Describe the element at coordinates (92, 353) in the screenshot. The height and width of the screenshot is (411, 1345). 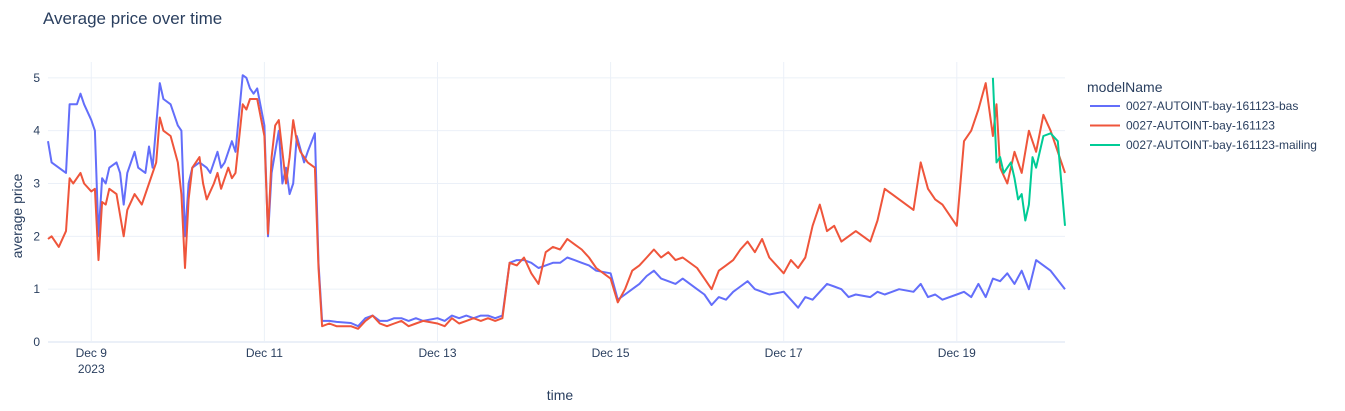
I see `x-tick-label: Dec 9` at that location.